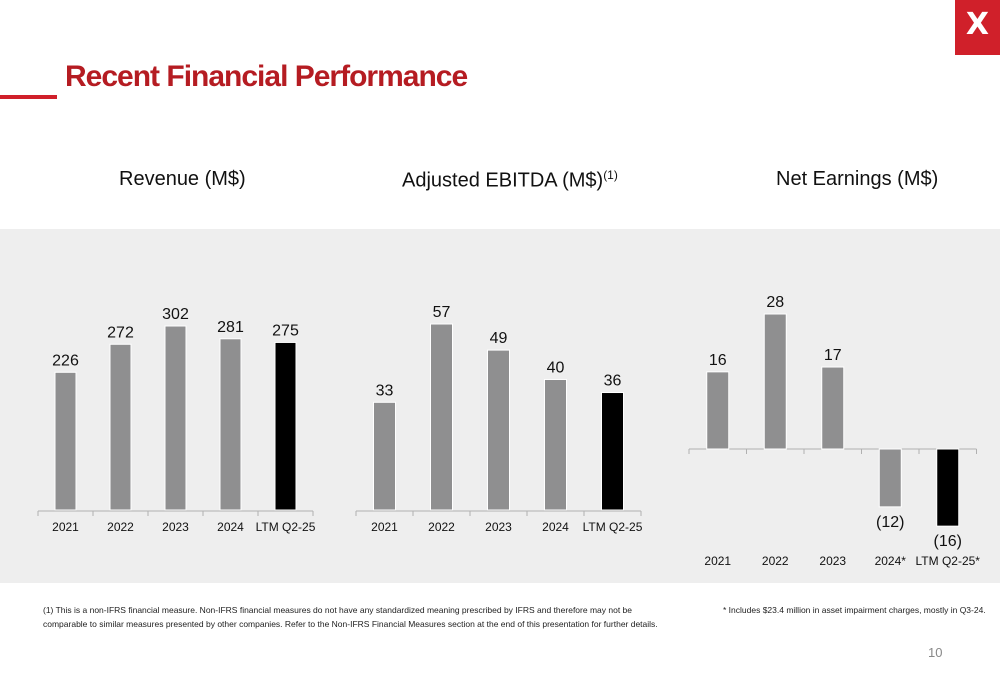 The height and width of the screenshot is (685, 1000). I want to click on ebitda-category-label-1: 2022, so click(441, 527).